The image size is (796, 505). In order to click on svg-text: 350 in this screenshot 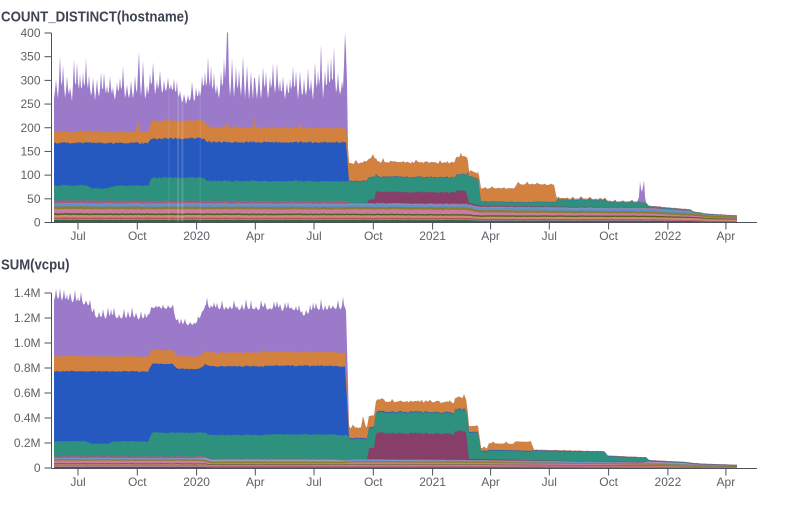, I will do `click(30, 57)`.